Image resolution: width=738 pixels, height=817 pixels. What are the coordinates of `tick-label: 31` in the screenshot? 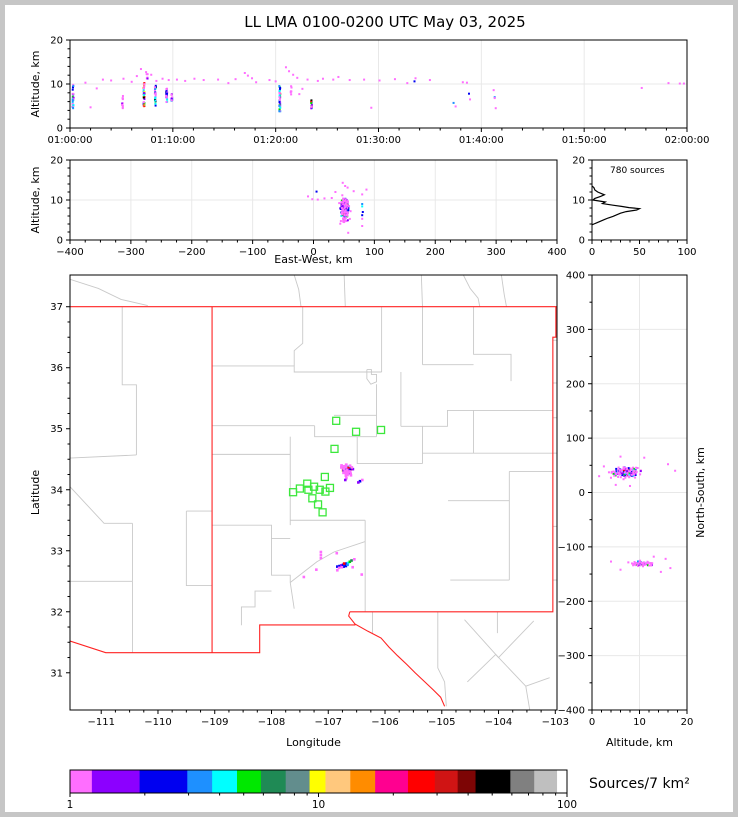 It's located at (56, 673).